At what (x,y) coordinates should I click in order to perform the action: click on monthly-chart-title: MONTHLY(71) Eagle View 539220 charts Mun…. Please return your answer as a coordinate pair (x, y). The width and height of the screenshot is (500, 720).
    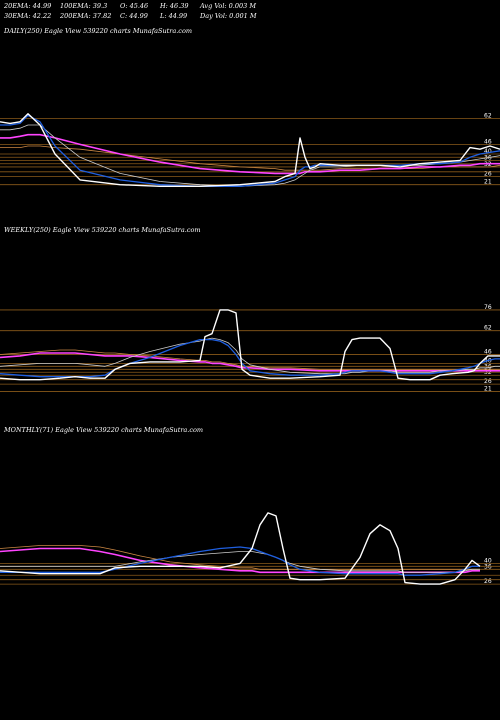
    Looking at the image, I should click on (104, 430).